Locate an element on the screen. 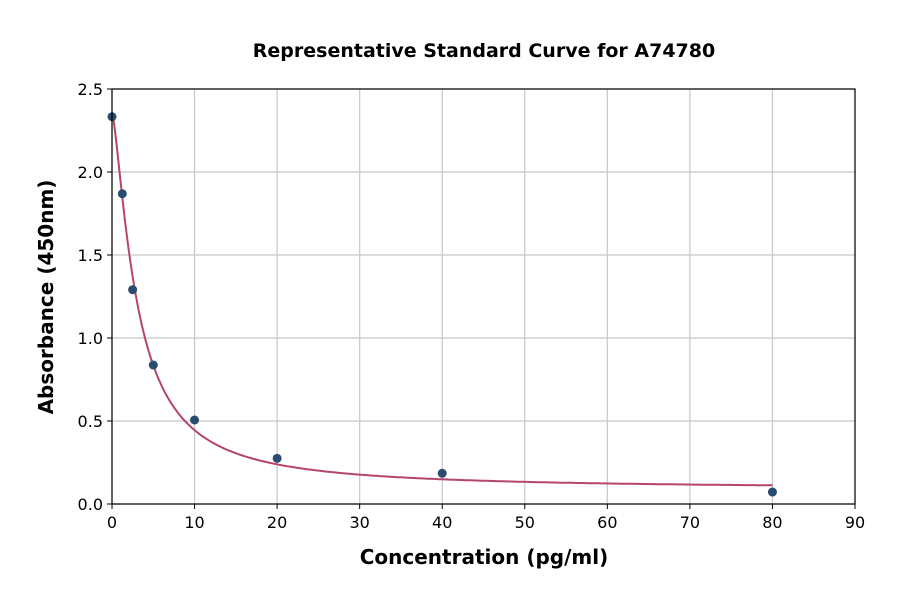  x-tick-label: 60 is located at coordinates (607, 522).